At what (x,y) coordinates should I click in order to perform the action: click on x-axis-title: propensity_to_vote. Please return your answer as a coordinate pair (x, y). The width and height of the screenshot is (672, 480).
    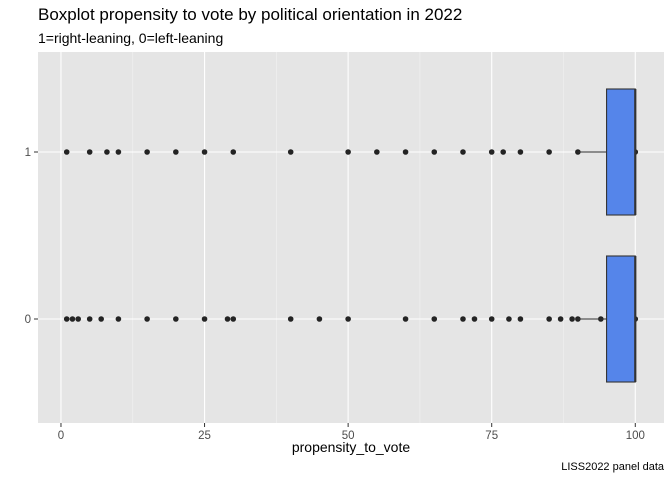
    Looking at the image, I should click on (351, 447).